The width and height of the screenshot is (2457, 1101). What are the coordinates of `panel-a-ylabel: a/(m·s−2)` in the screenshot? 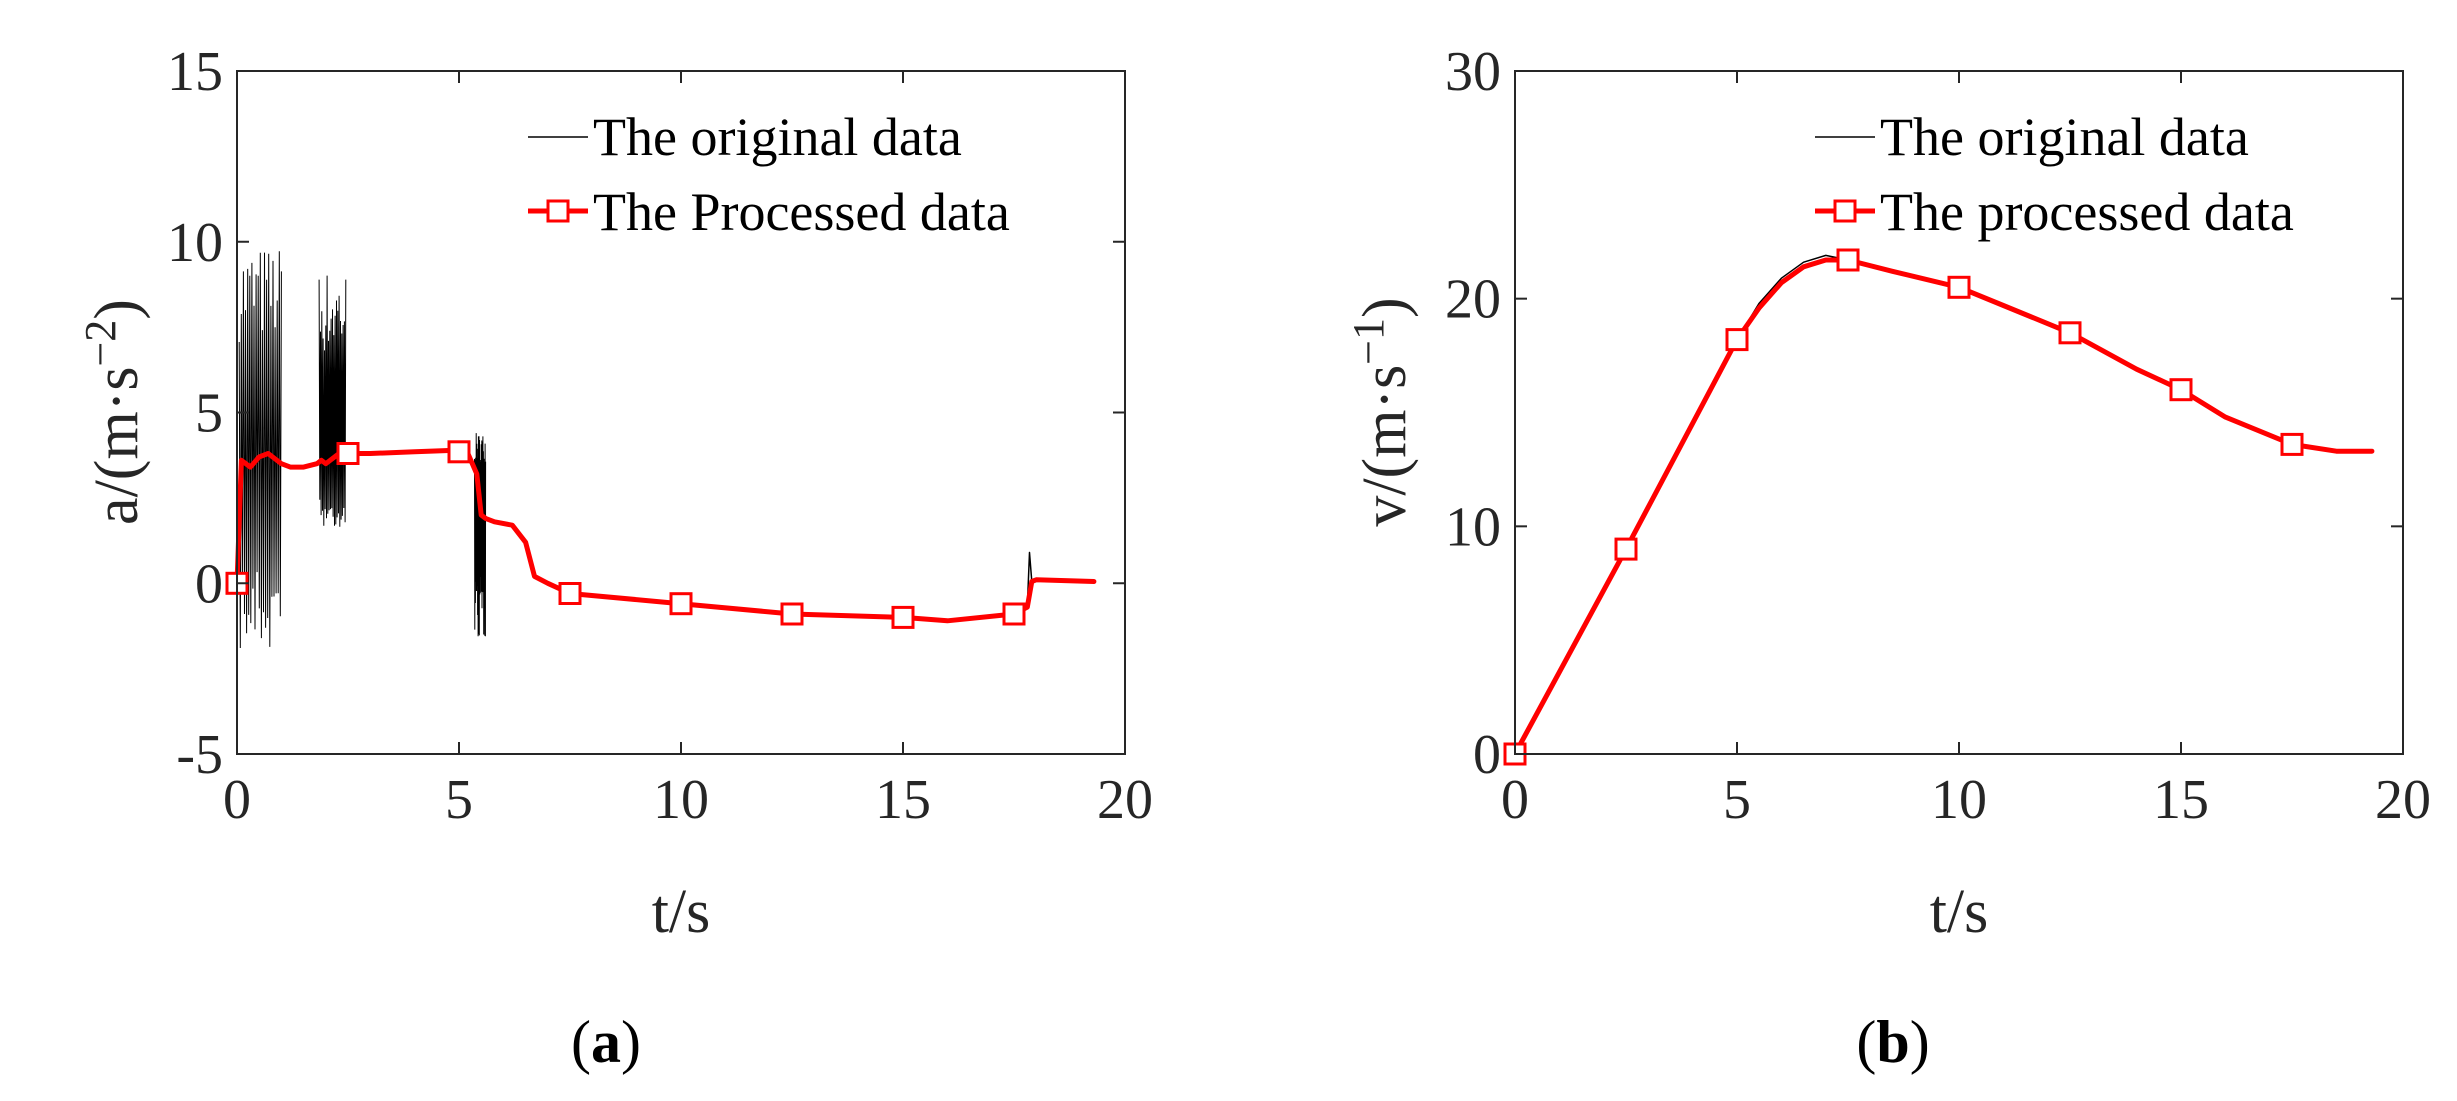 It's located at (113, 412).